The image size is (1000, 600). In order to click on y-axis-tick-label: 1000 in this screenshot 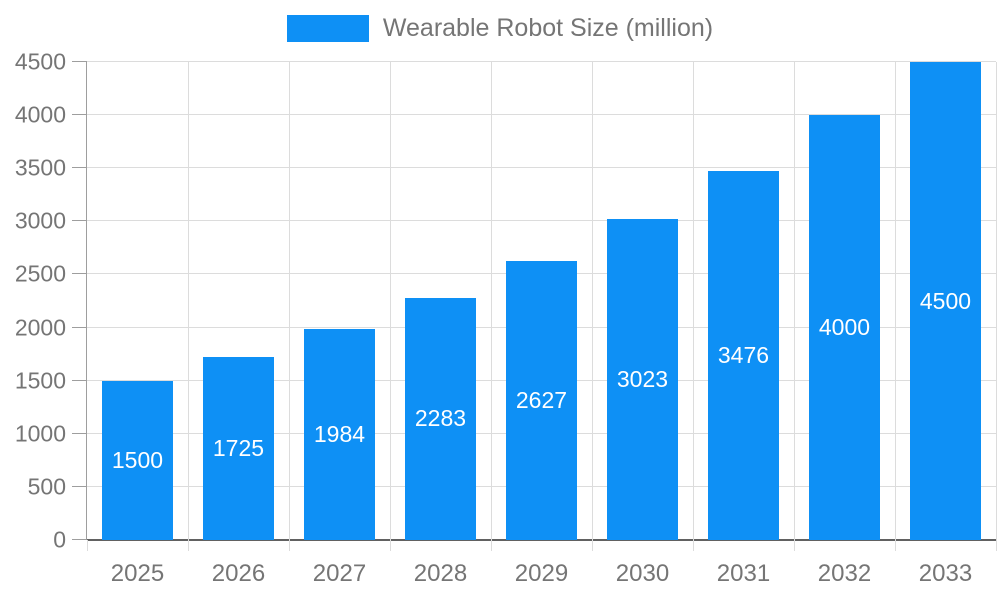, I will do `click(40, 433)`.